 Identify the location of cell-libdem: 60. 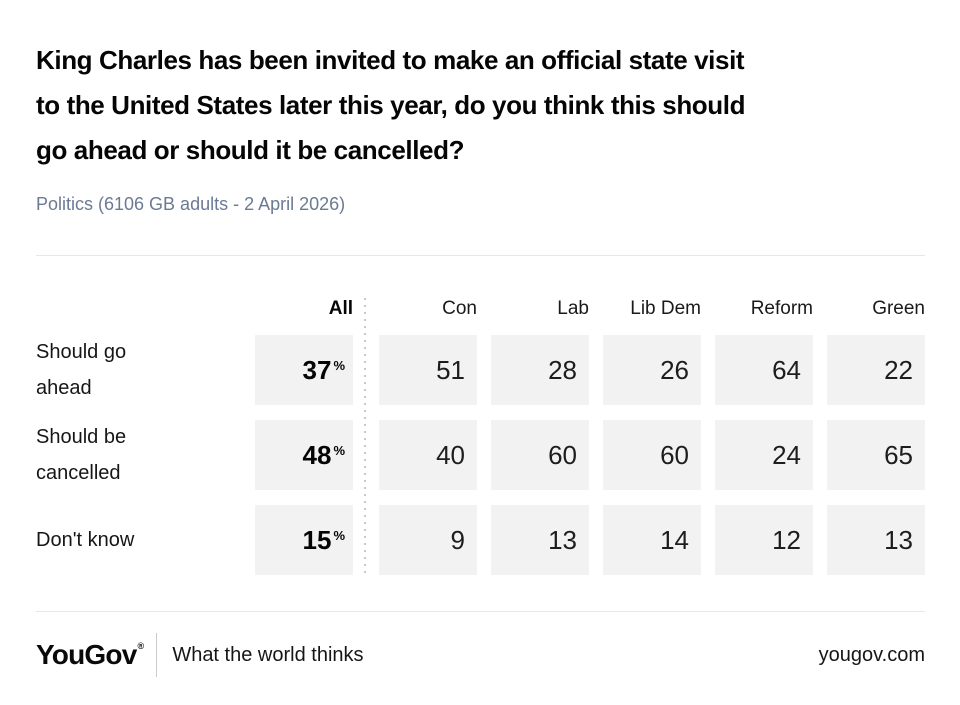
(652, 455).